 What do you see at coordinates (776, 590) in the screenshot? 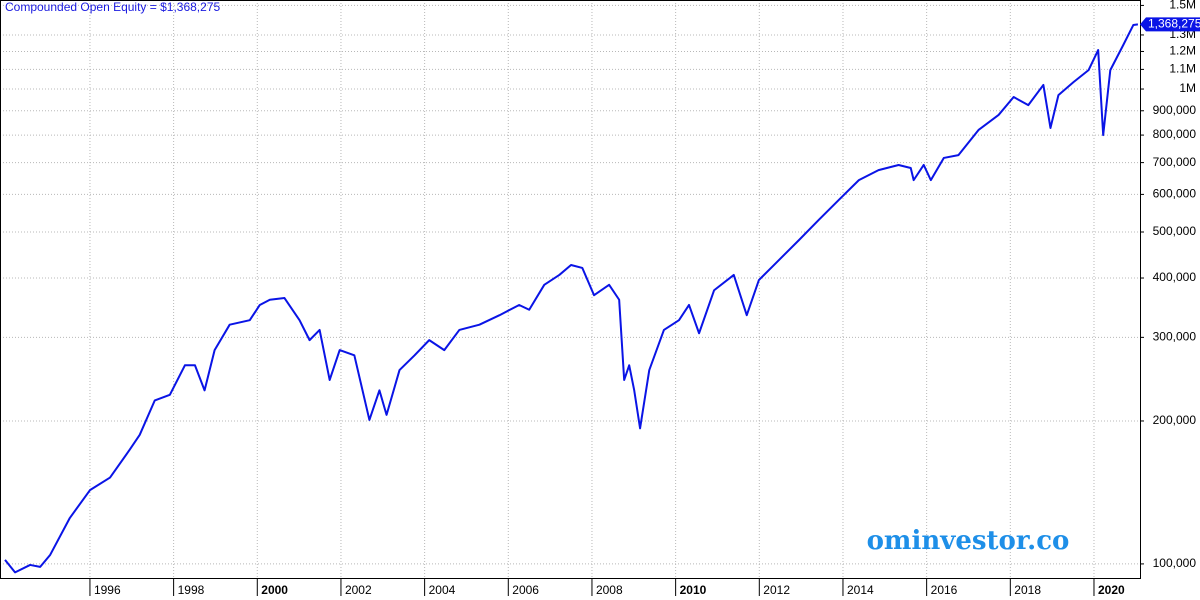
I see `x-tick-label: 2012` at bounding box center [776, 590].